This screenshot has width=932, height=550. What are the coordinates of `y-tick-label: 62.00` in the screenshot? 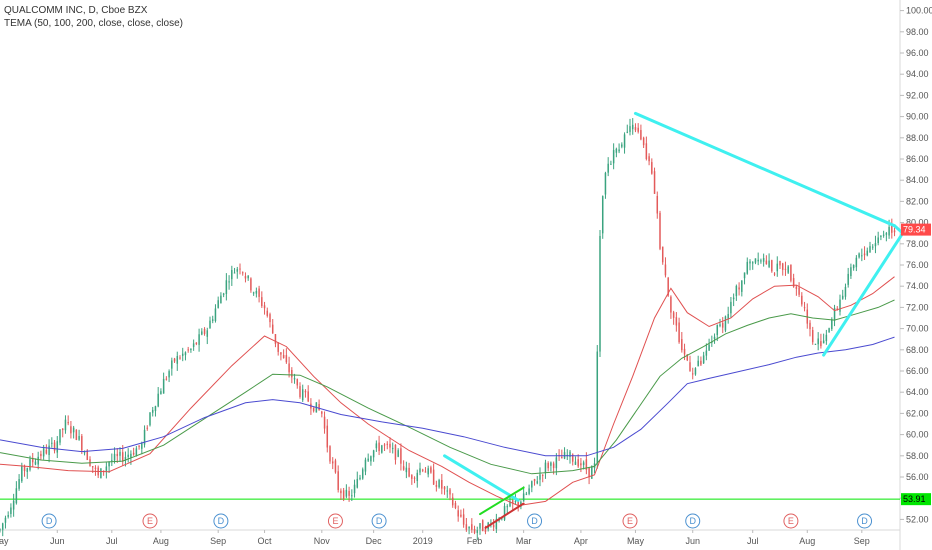 It's located at (917, 413).